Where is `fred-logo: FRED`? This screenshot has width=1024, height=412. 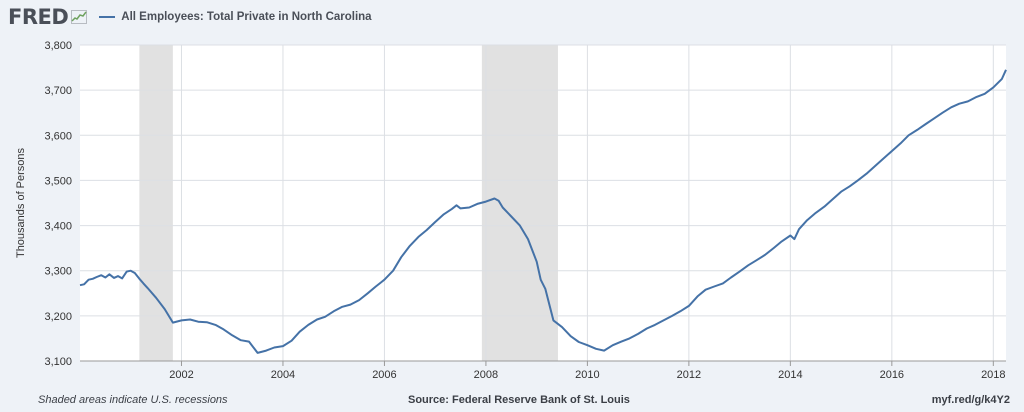 fred-logo: FRED is located at coordinates (38, 17).